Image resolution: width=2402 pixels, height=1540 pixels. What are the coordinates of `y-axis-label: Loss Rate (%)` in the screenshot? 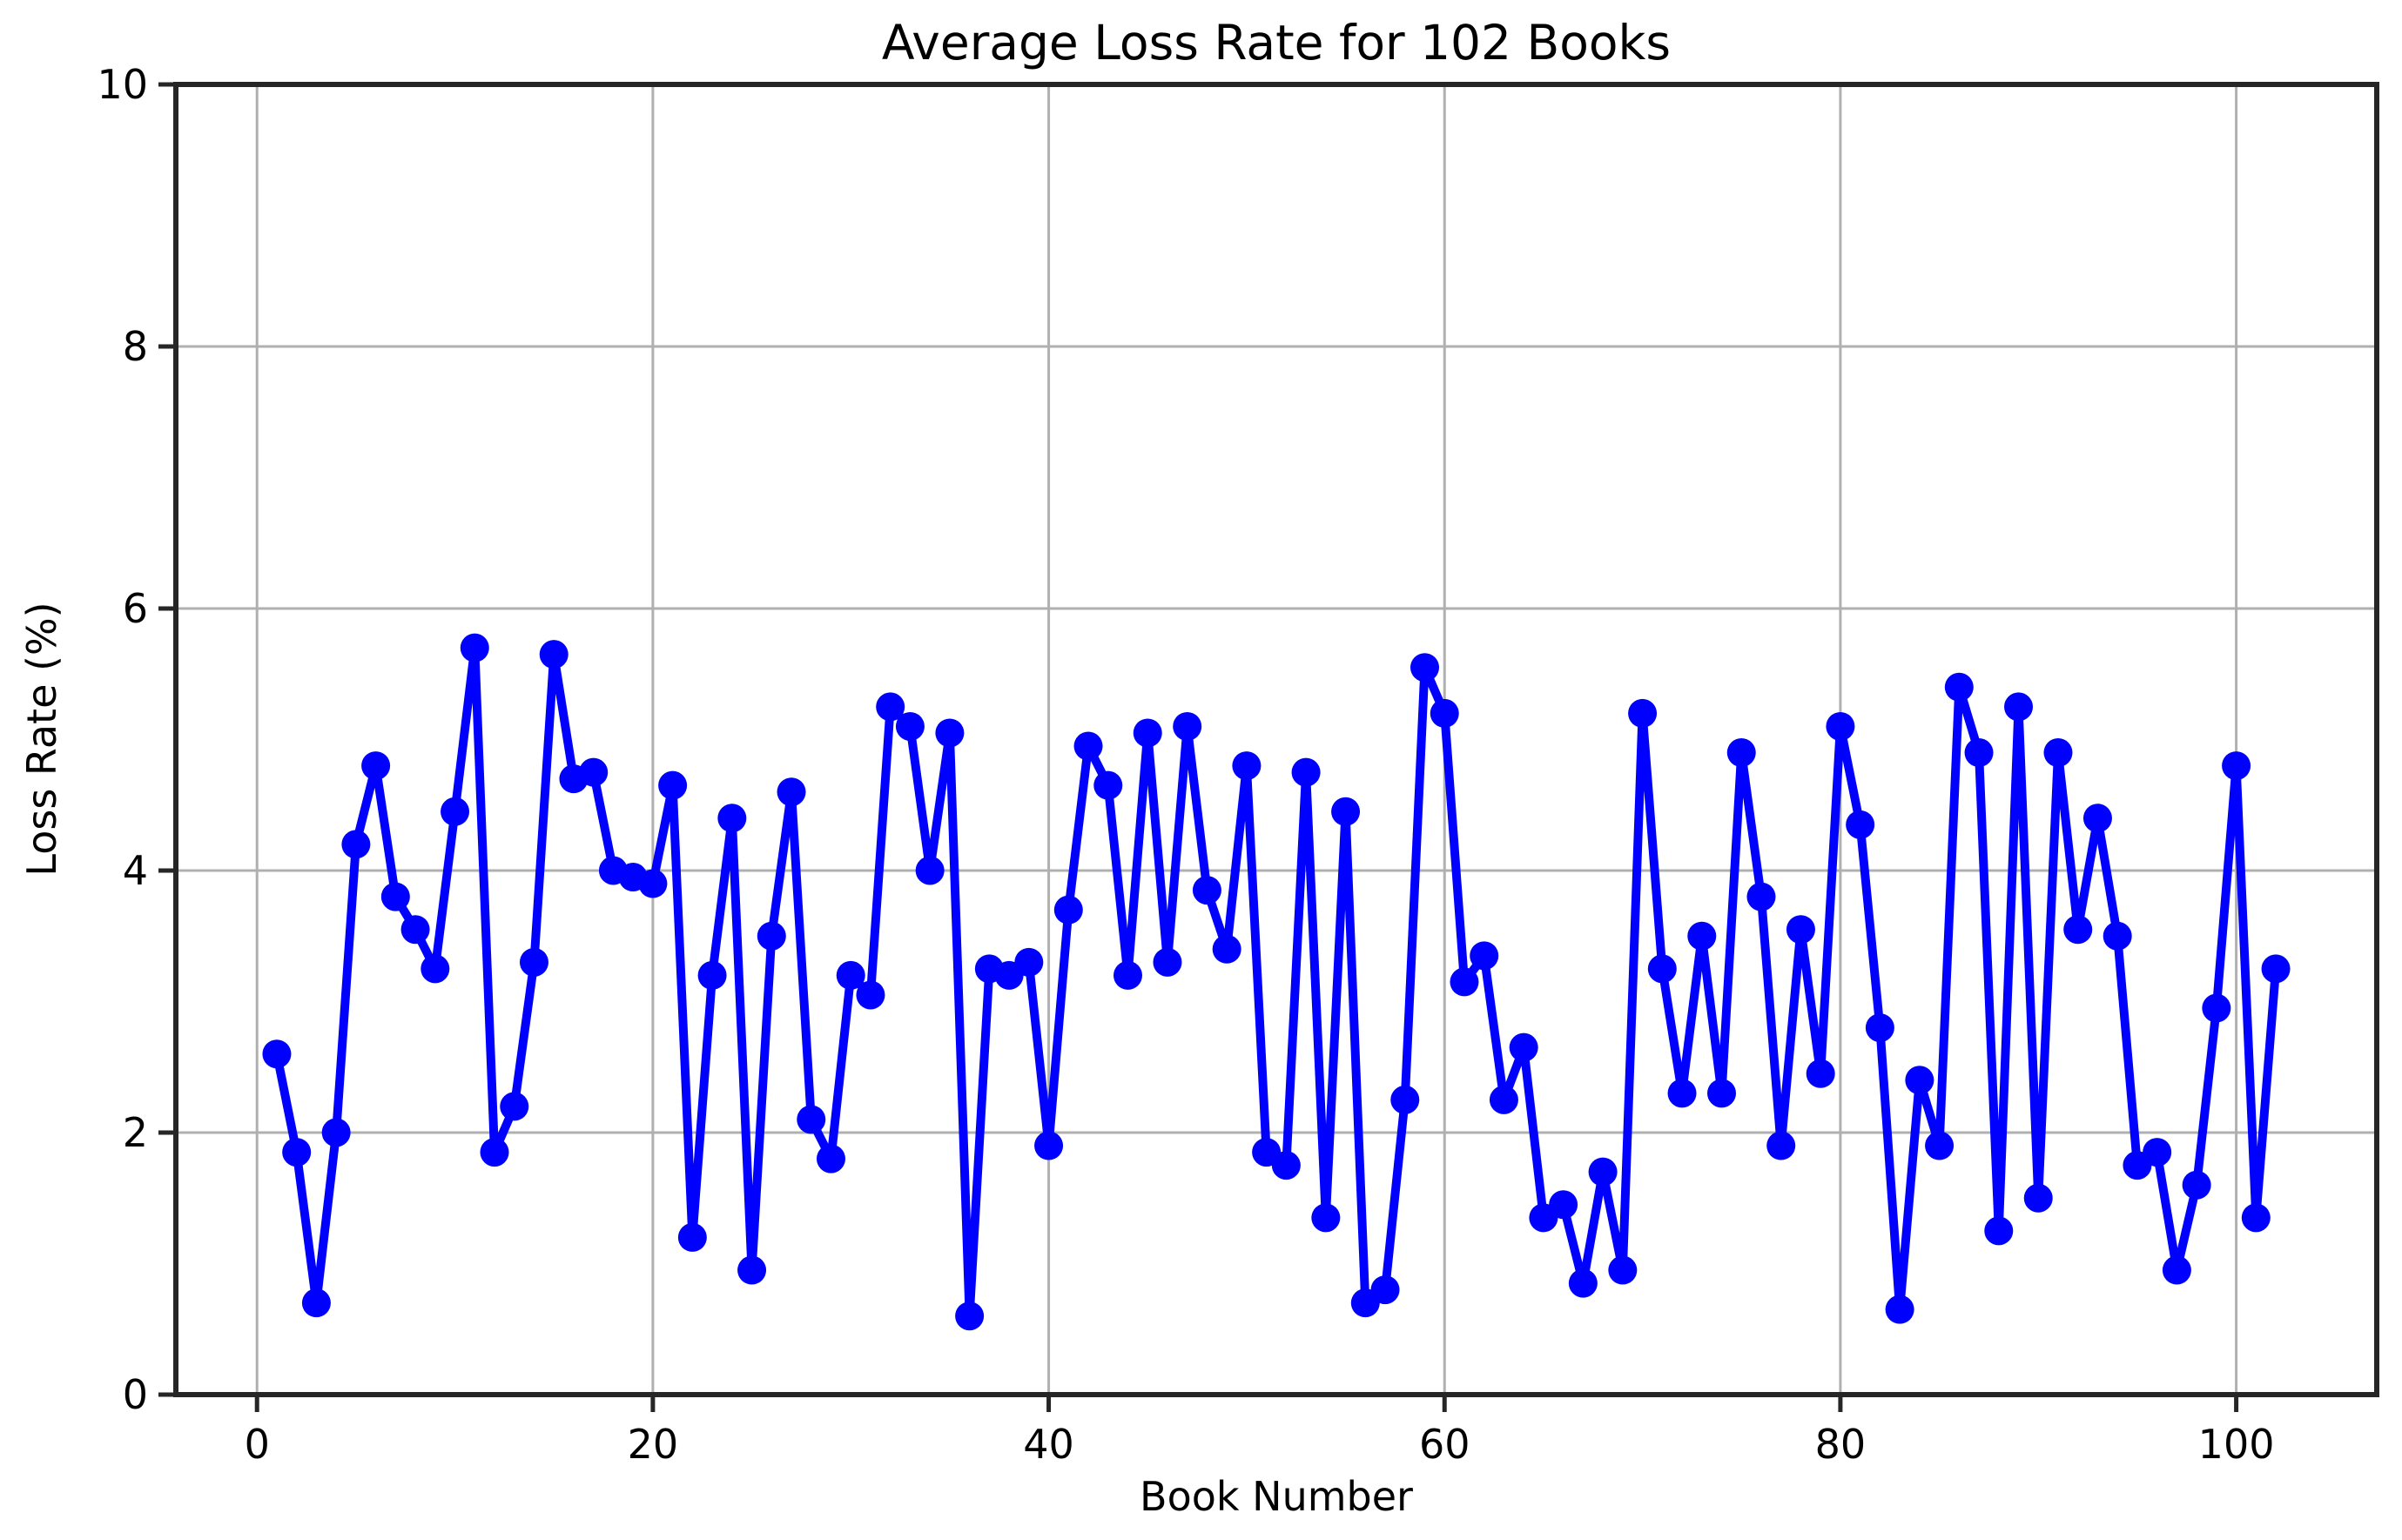 It's located at (41, 739).